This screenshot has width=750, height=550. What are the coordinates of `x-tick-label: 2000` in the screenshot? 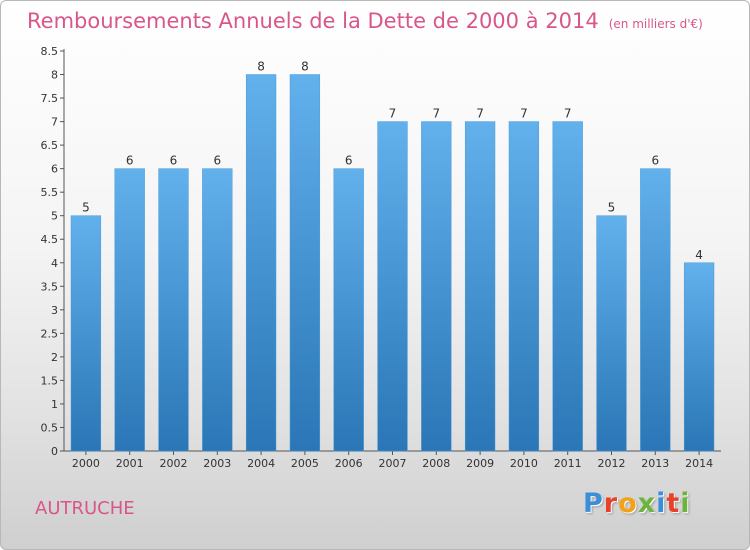 It's located at (86, 463).